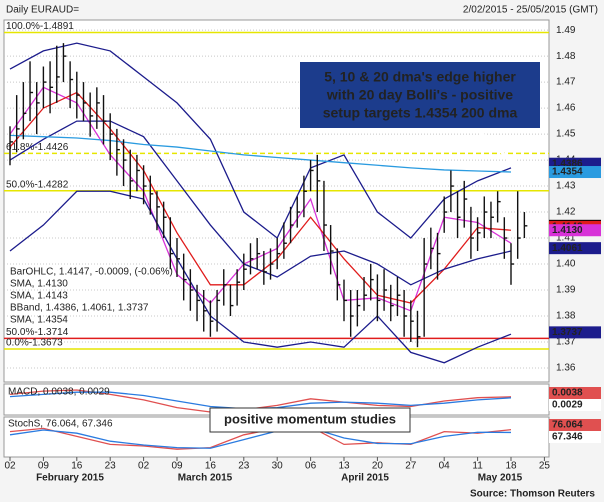  Describe the element at coordinates (79, 308) in the screenshot. I see `legend-entry: BBand, 1.4386, 1.4061, 1.3737` at that location.